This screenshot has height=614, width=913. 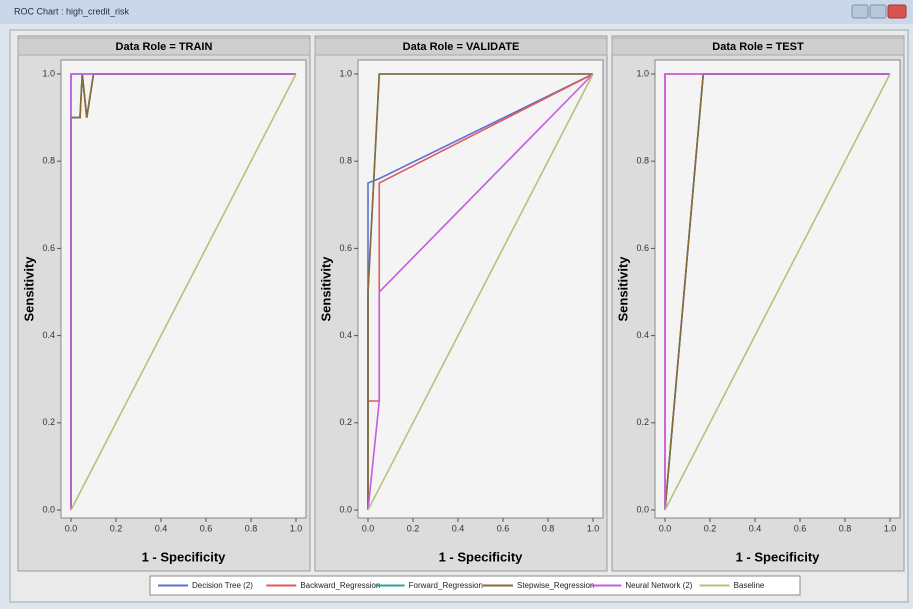 I want to click on legend-box, so click(x=475, y=585).